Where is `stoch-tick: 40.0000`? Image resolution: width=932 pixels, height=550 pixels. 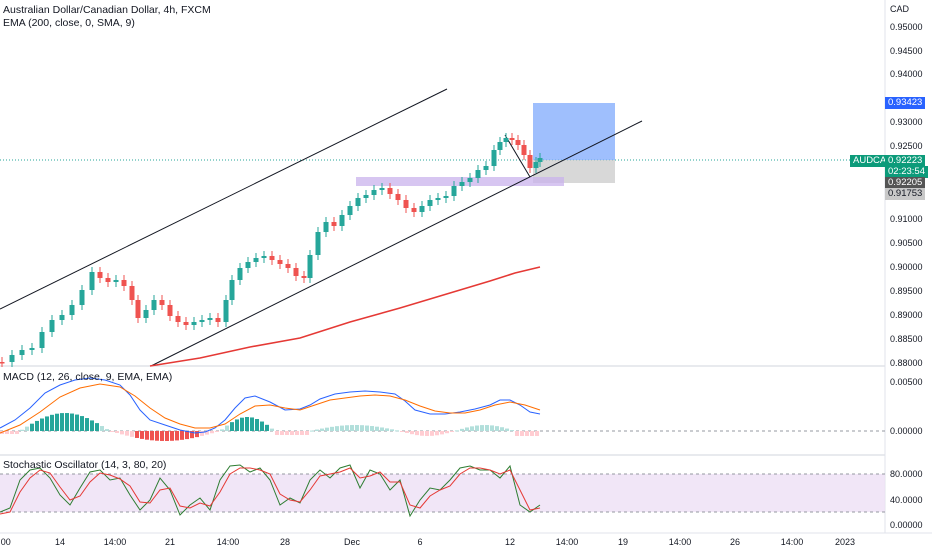
stoch-tick: 40.0000 is located at coordinates (906, 500).